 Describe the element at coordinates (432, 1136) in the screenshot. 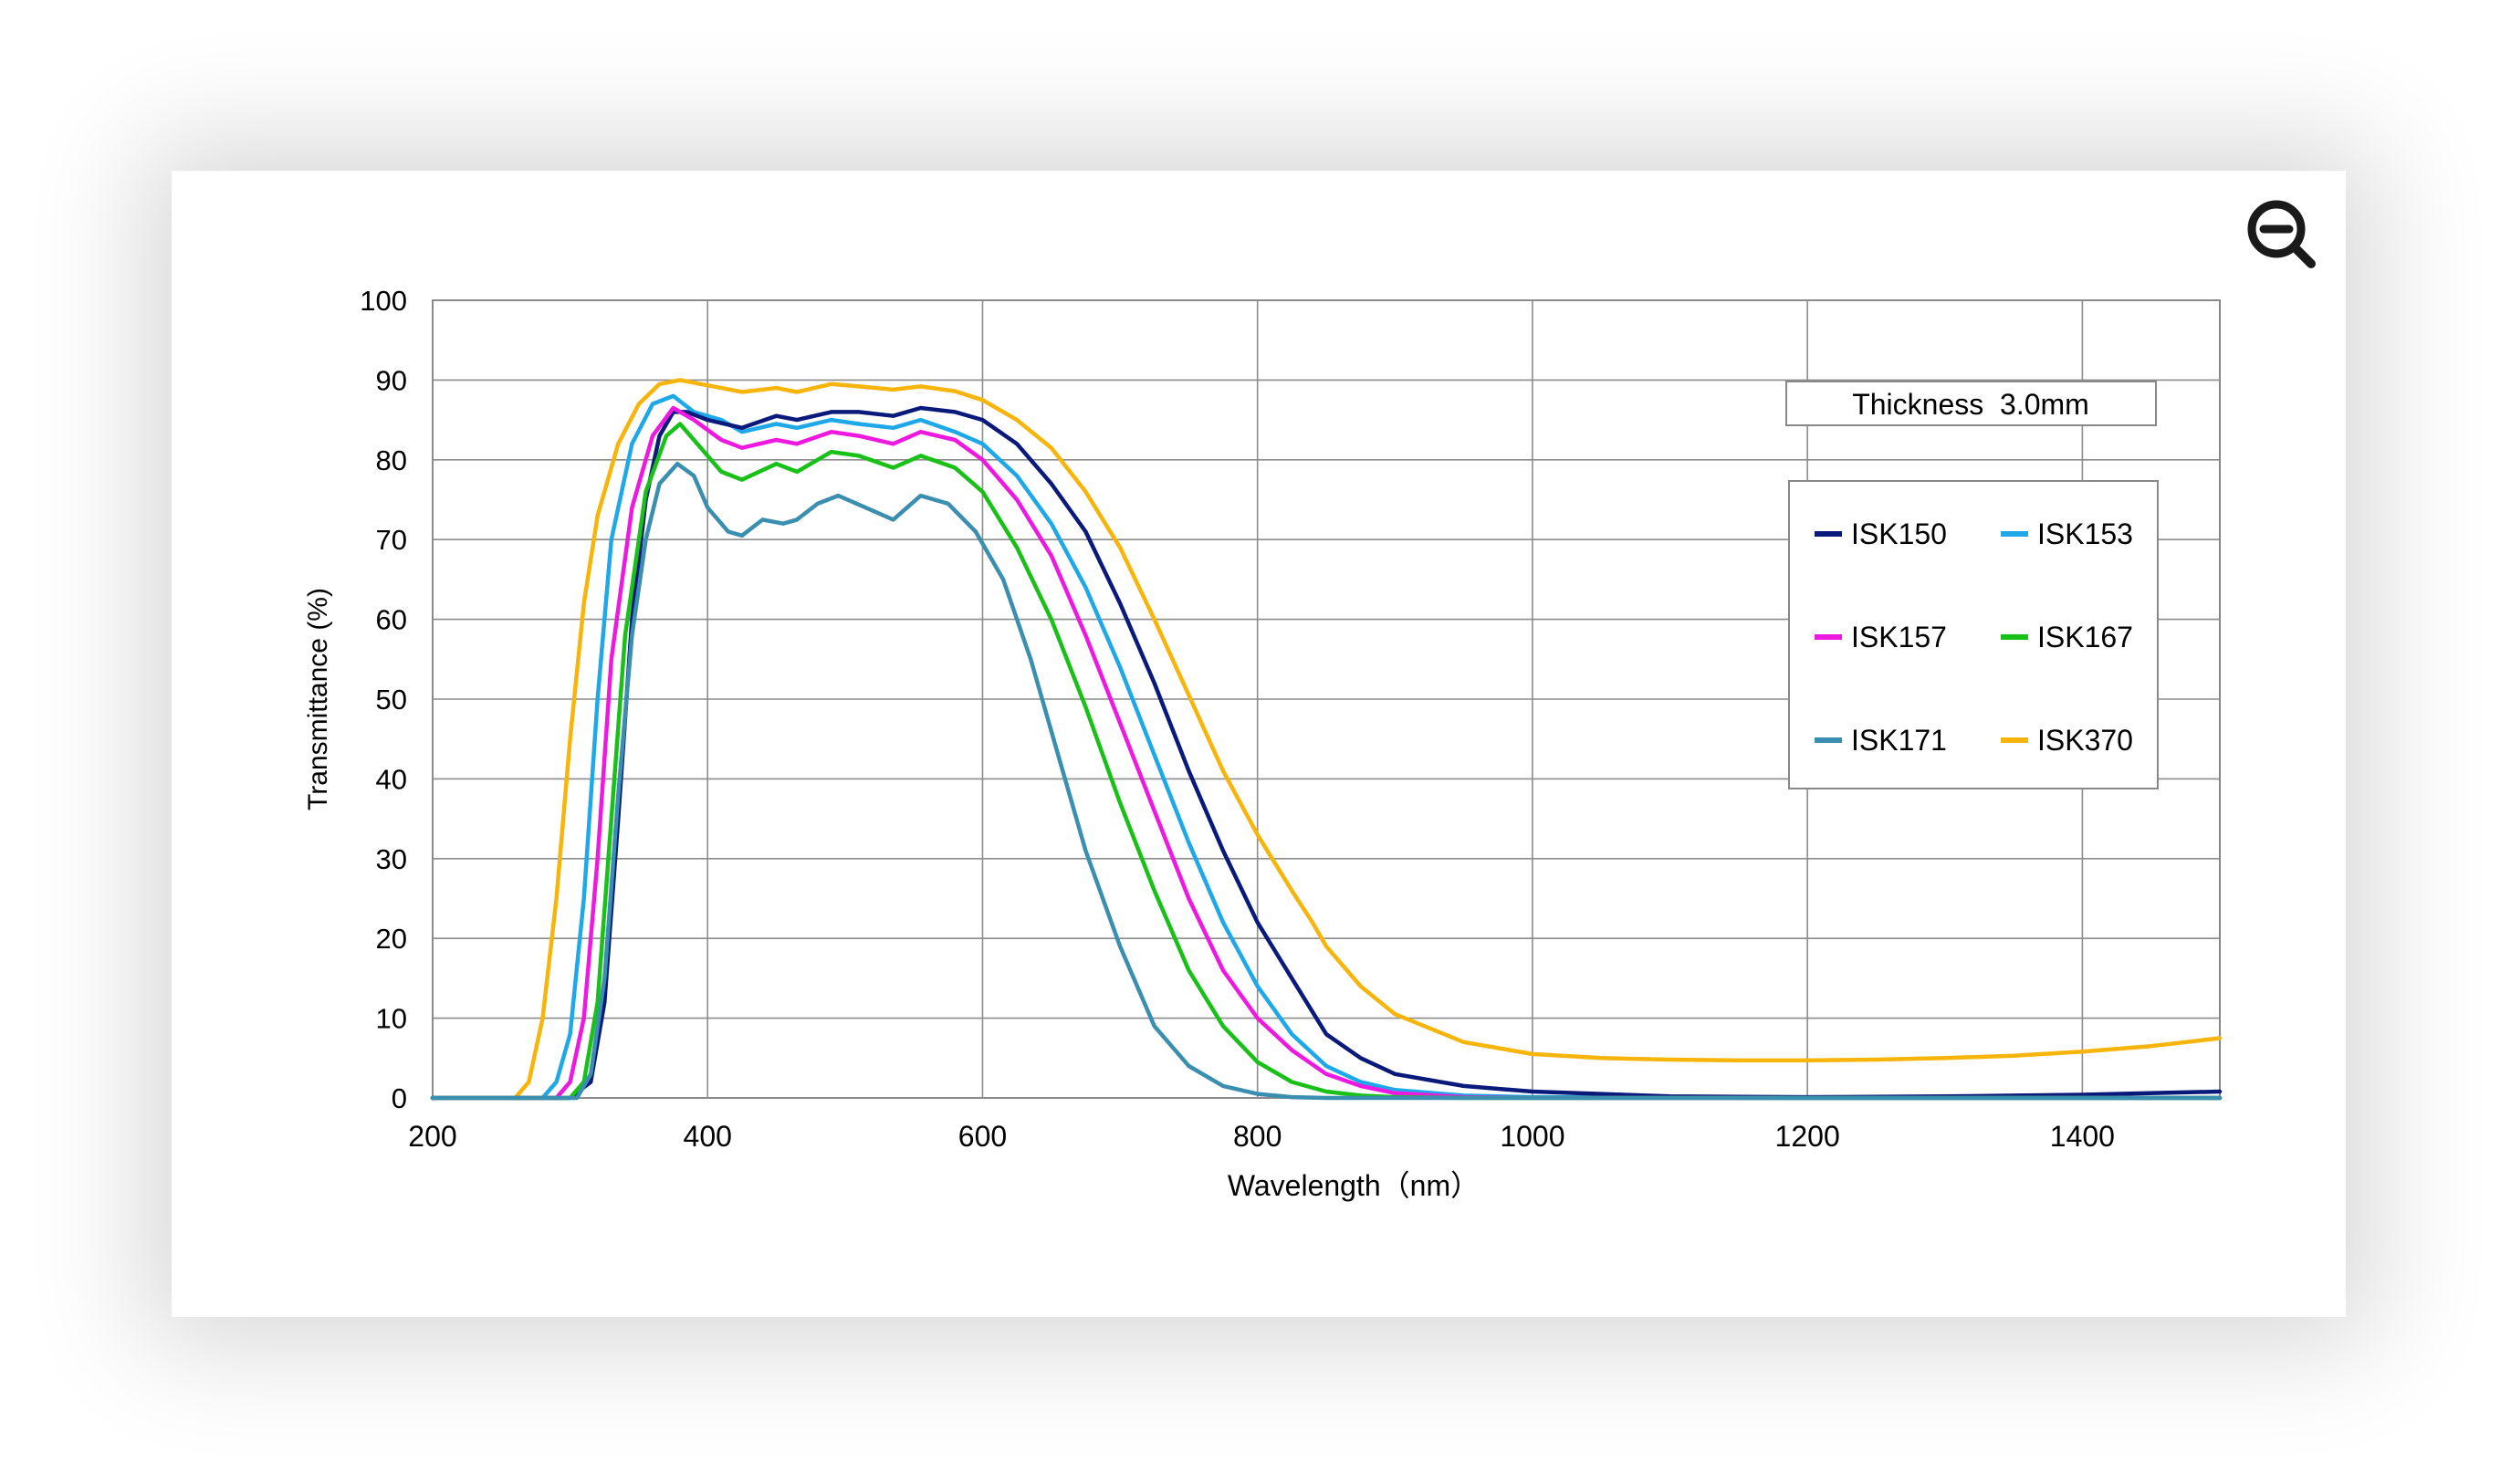

I see `x-tick-label: 200` at that location.